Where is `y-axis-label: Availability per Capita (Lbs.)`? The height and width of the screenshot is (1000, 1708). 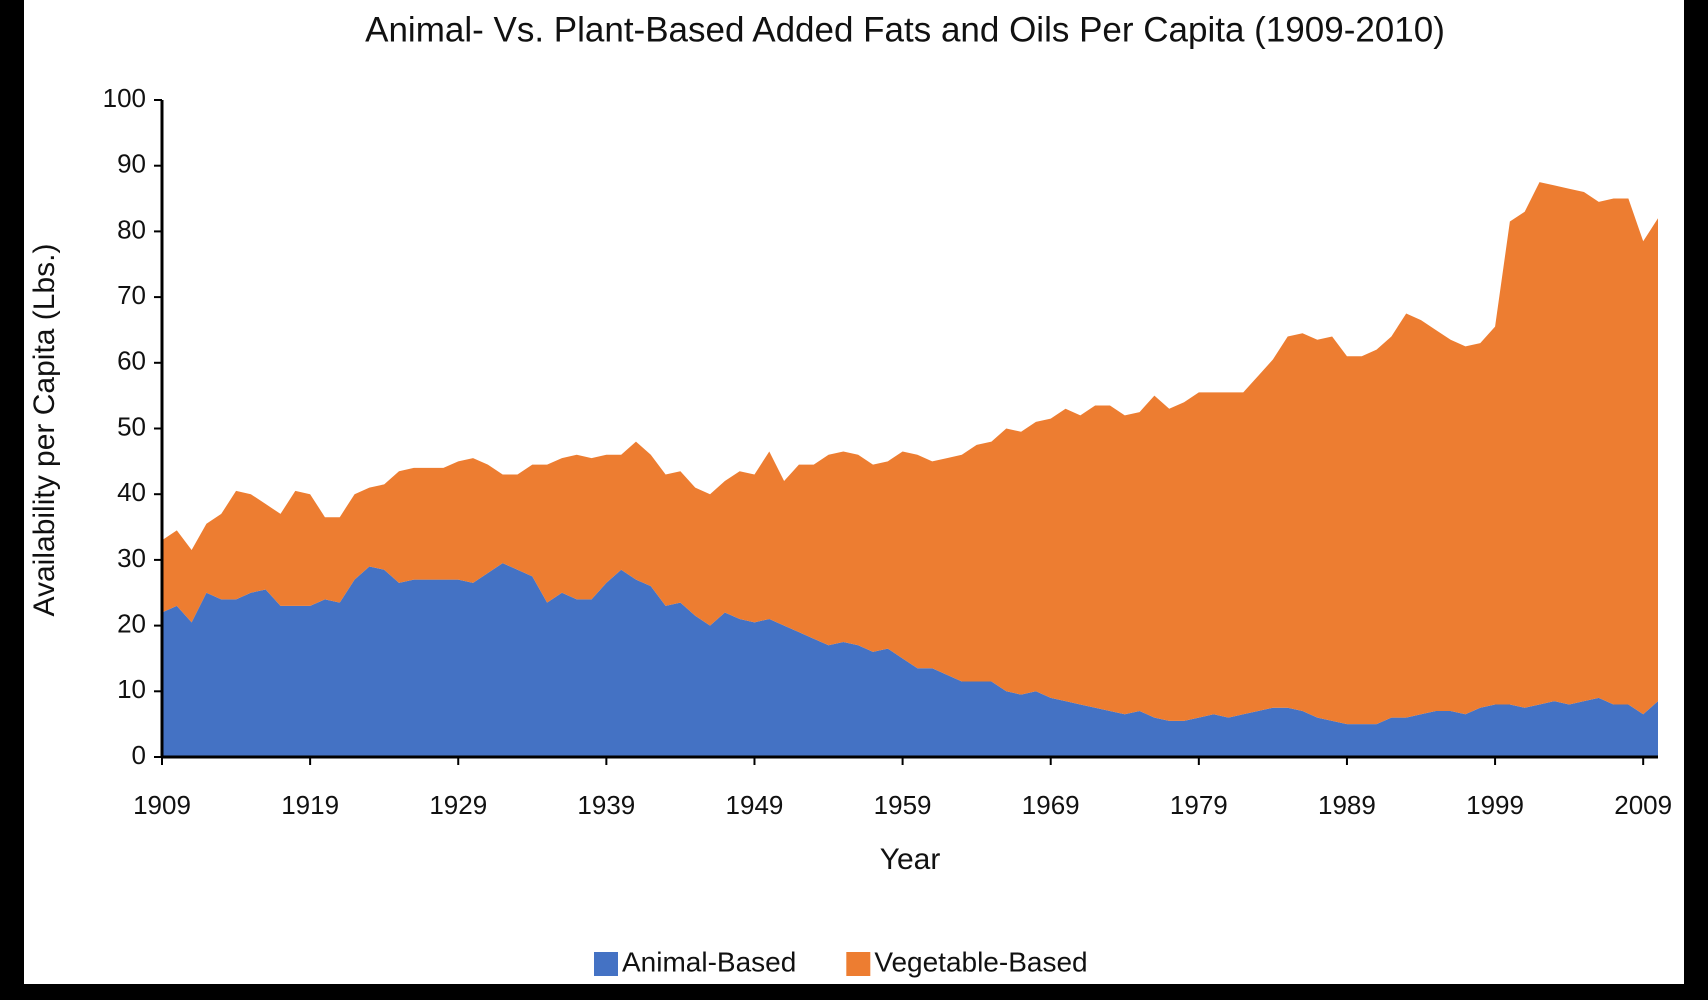
y-axis-label: Availability per Capita (Lbs.) is located at coordinates (44, 430).